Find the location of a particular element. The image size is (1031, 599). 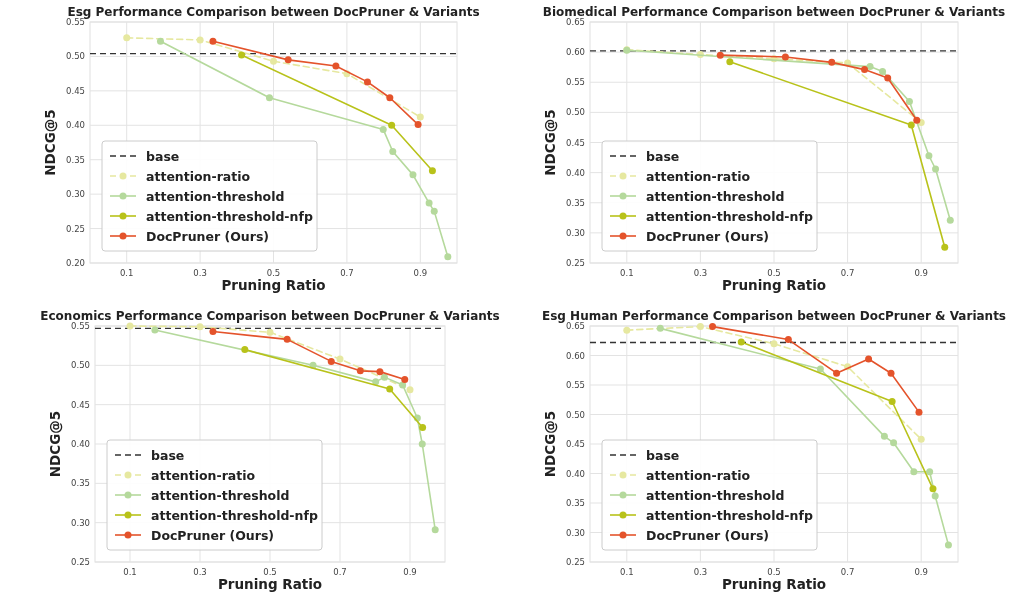

y-tick-label: 0.40 is located at coordinates (575, 473).